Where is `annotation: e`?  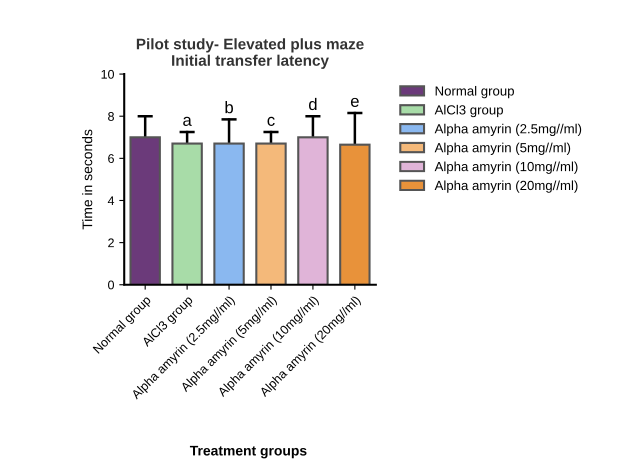 annotation: e is located at coordinates (354, 102).